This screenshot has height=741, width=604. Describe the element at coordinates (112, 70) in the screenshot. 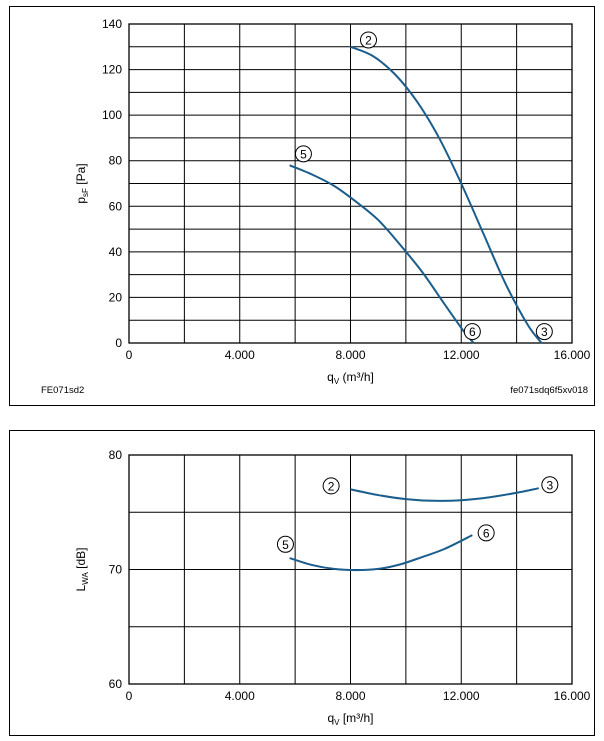

I see `y-tick-label: 120` at that location.